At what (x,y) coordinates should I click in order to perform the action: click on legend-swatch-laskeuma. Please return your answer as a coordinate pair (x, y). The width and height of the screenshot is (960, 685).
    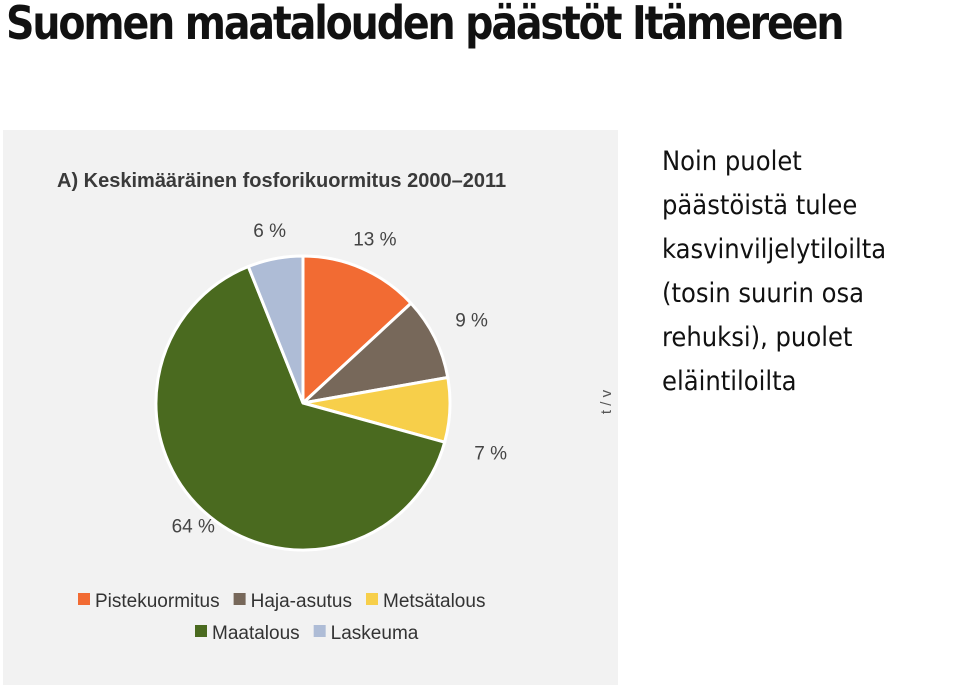
    Looking at the image, I should click on (319, 631).